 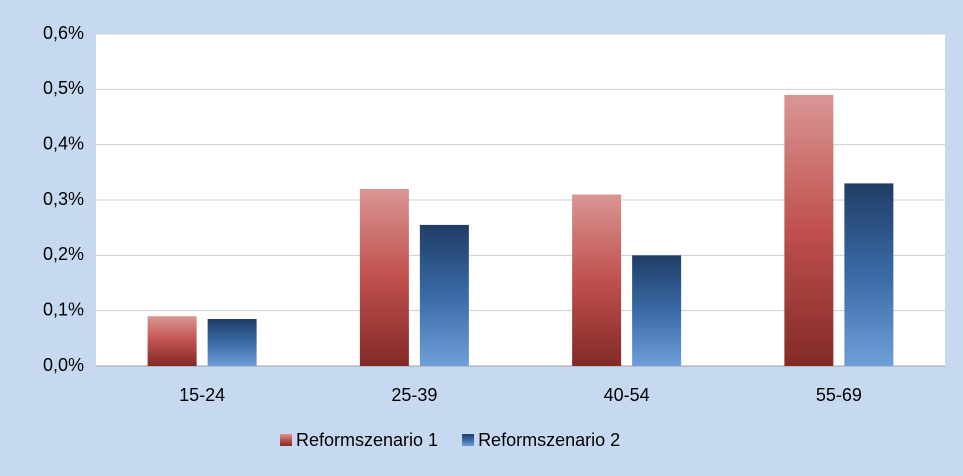 What do you see at coordinates (63, 309) in the screenshot?
I see `y-tick-label: 0,1%` at bounding box center [63, 309].